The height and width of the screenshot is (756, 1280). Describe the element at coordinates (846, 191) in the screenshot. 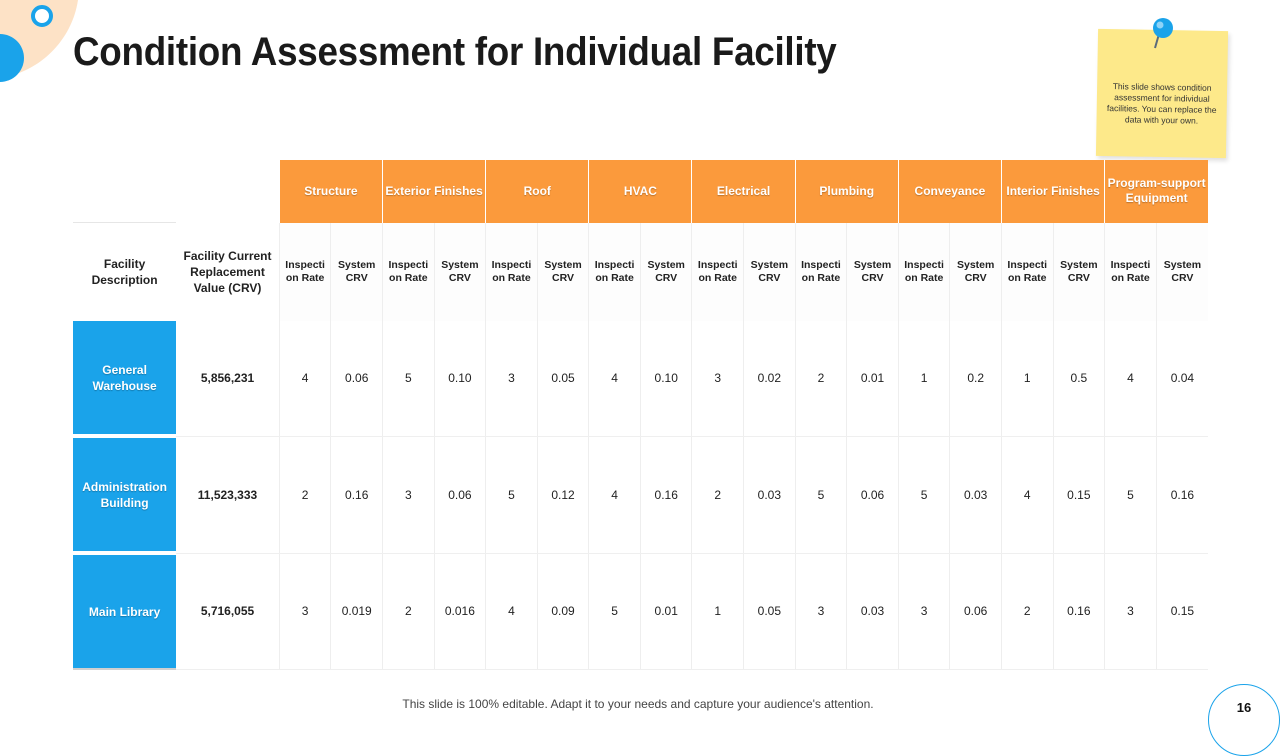

I see `category-header: Plumbing` at that location.